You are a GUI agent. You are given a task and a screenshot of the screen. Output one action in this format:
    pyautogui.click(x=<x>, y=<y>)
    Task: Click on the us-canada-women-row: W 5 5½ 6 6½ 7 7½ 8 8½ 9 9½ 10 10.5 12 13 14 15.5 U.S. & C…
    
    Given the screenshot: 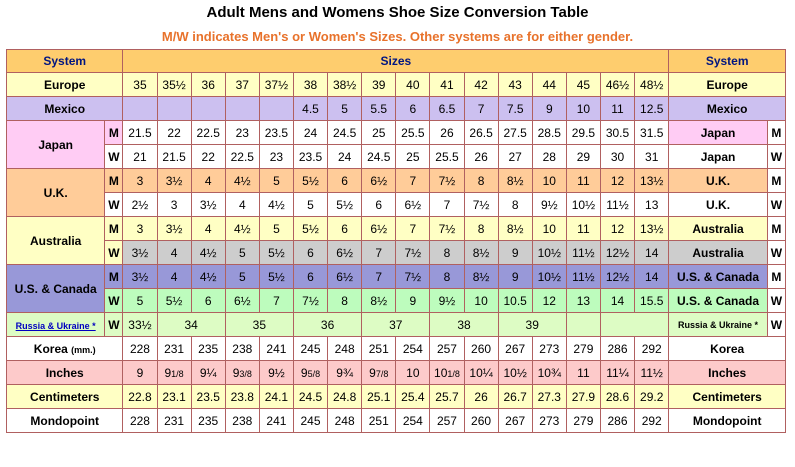 What is the action you would take?
    pyautogui.click(x=397, y=300)
    